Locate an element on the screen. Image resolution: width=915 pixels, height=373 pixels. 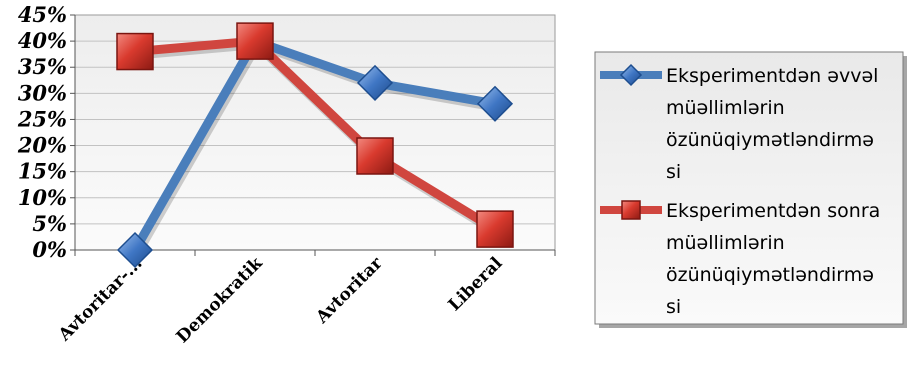
y-tick-label: 35% is located at coordinates (42, 66).